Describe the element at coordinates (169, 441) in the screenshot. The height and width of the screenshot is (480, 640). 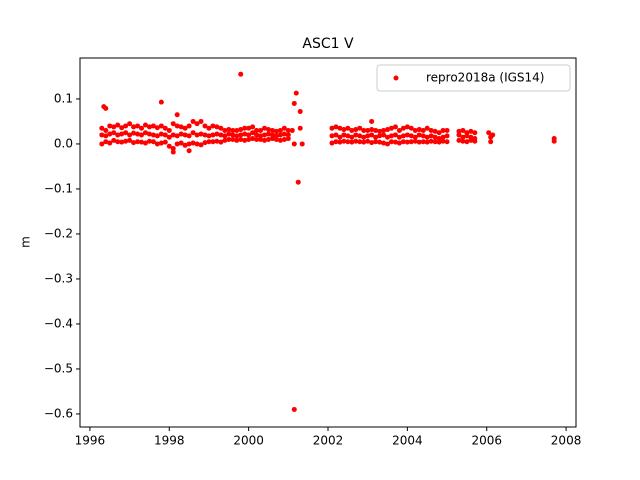
I see `x-tick-label: 1998` at that location.